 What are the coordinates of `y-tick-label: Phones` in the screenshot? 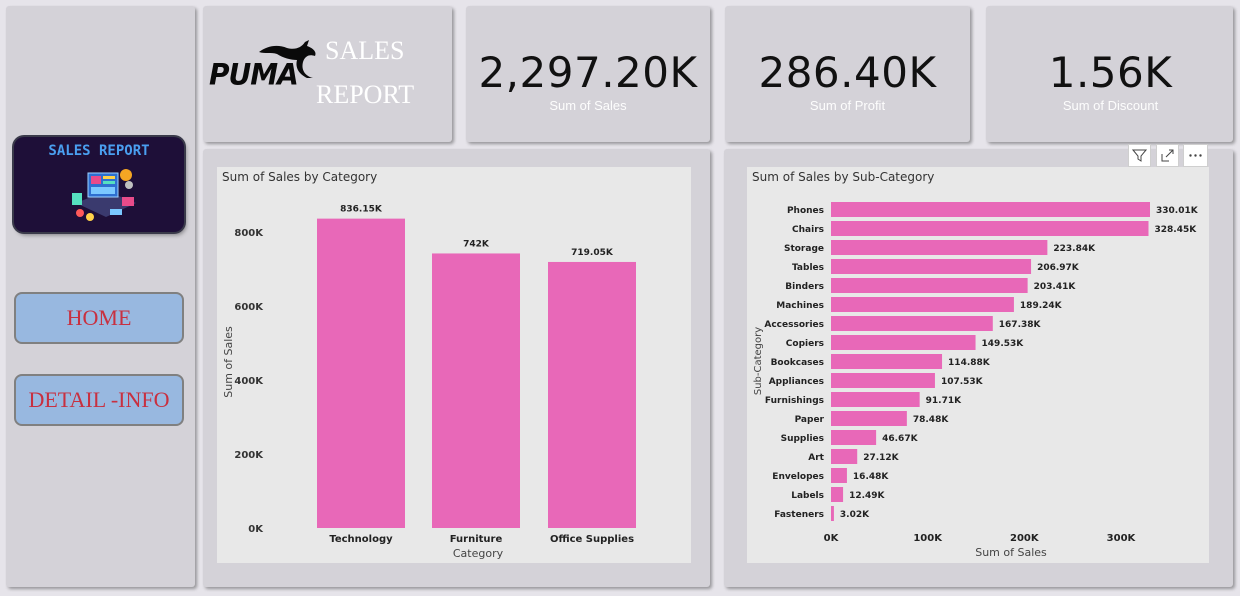 It's located at (805, 211).